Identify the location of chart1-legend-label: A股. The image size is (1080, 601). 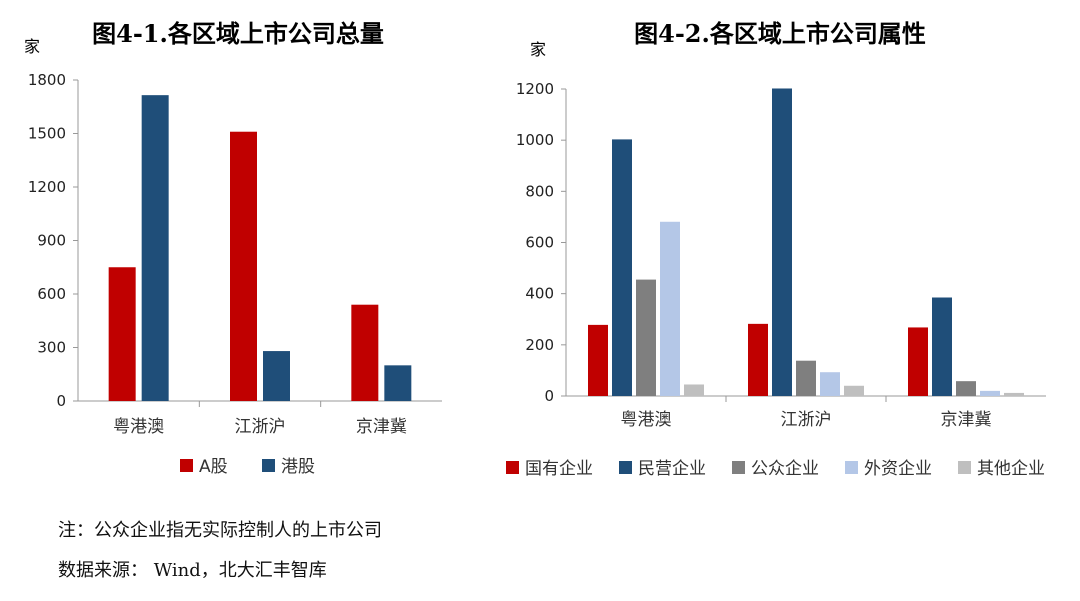
(213, 467).